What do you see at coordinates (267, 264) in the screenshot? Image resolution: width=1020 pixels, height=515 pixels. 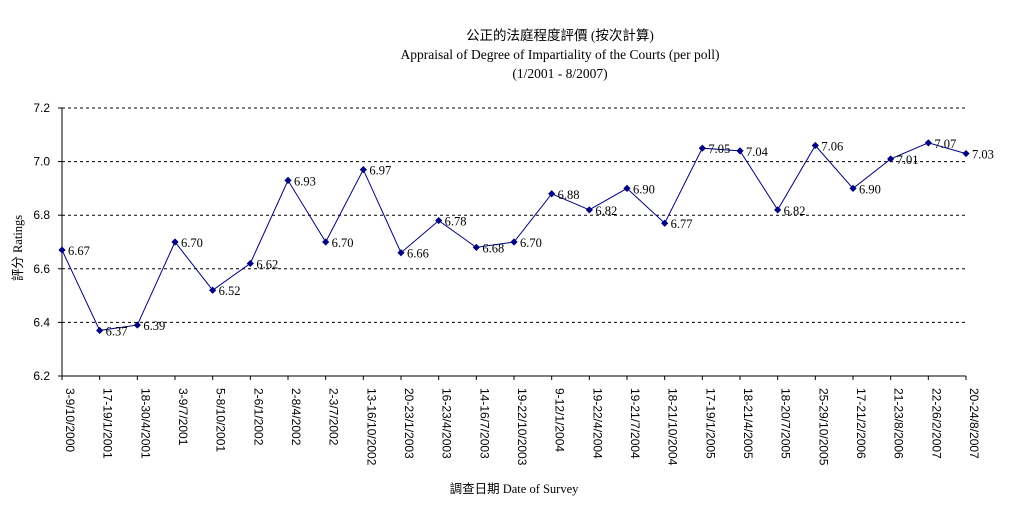 I see `data-label: 6.62` at bounding box center [267, 264].